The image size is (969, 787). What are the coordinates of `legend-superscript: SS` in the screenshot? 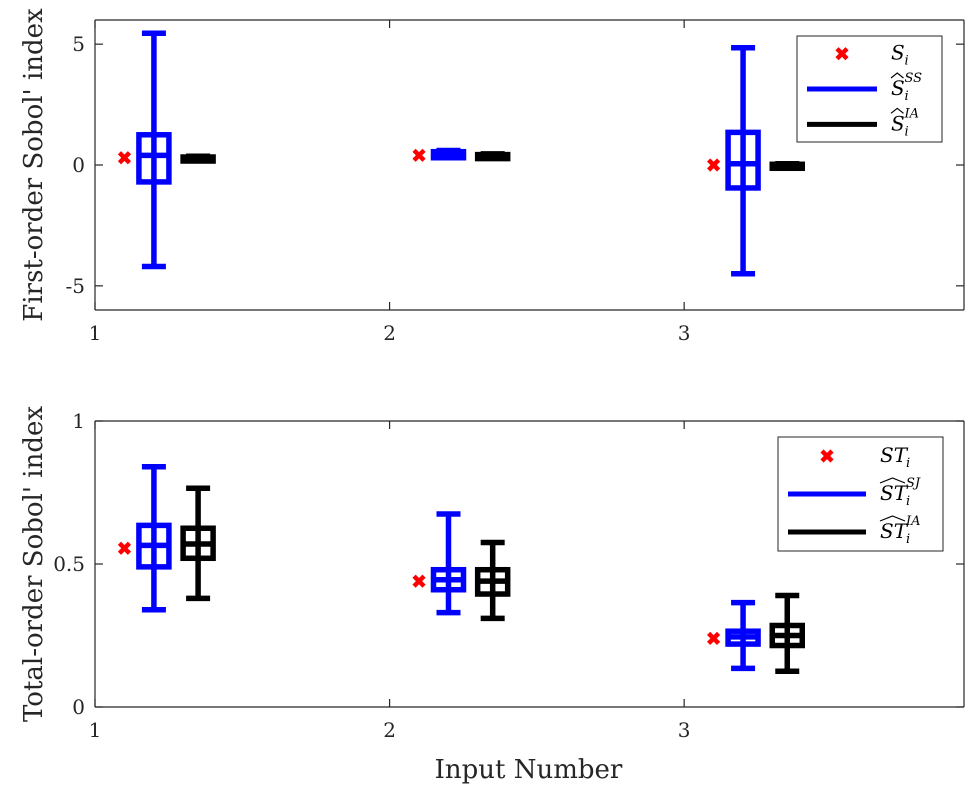 It's located at (914, 78).